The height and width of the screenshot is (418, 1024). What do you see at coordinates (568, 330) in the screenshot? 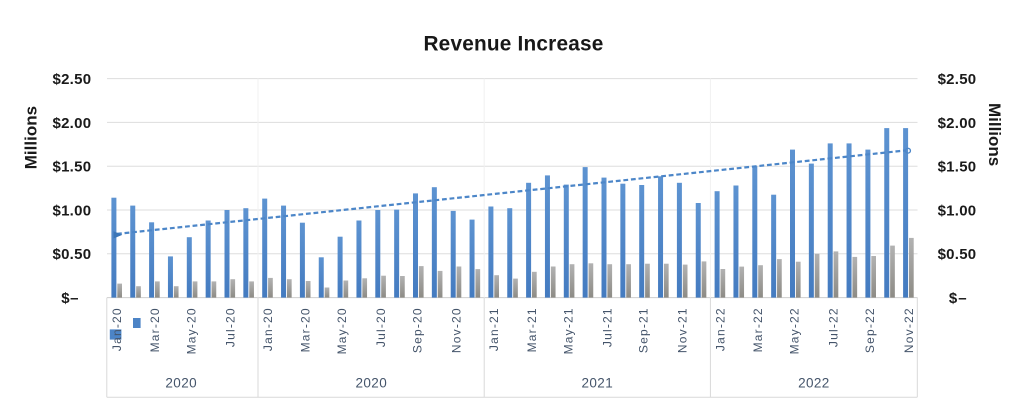
I see `svg-text: May-21` at bounding box center [568, 330].